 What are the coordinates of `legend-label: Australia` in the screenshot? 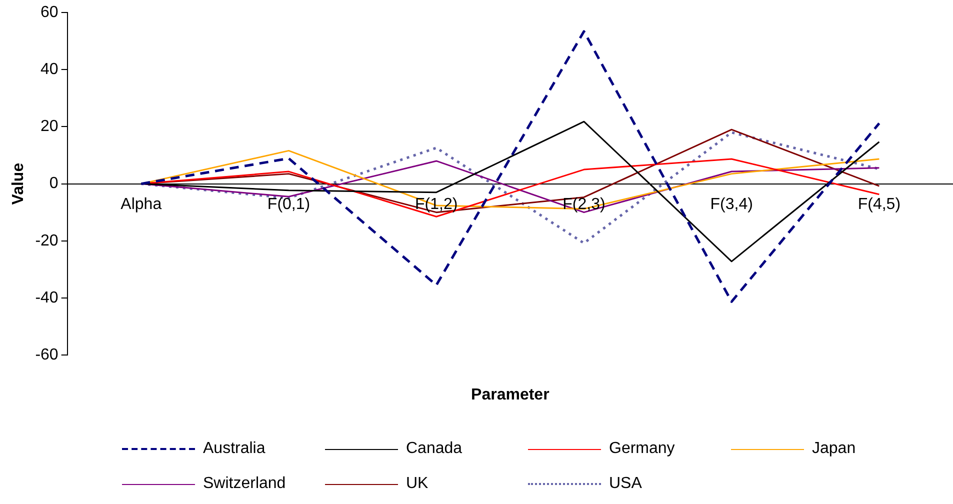 It's located at (234, 449).